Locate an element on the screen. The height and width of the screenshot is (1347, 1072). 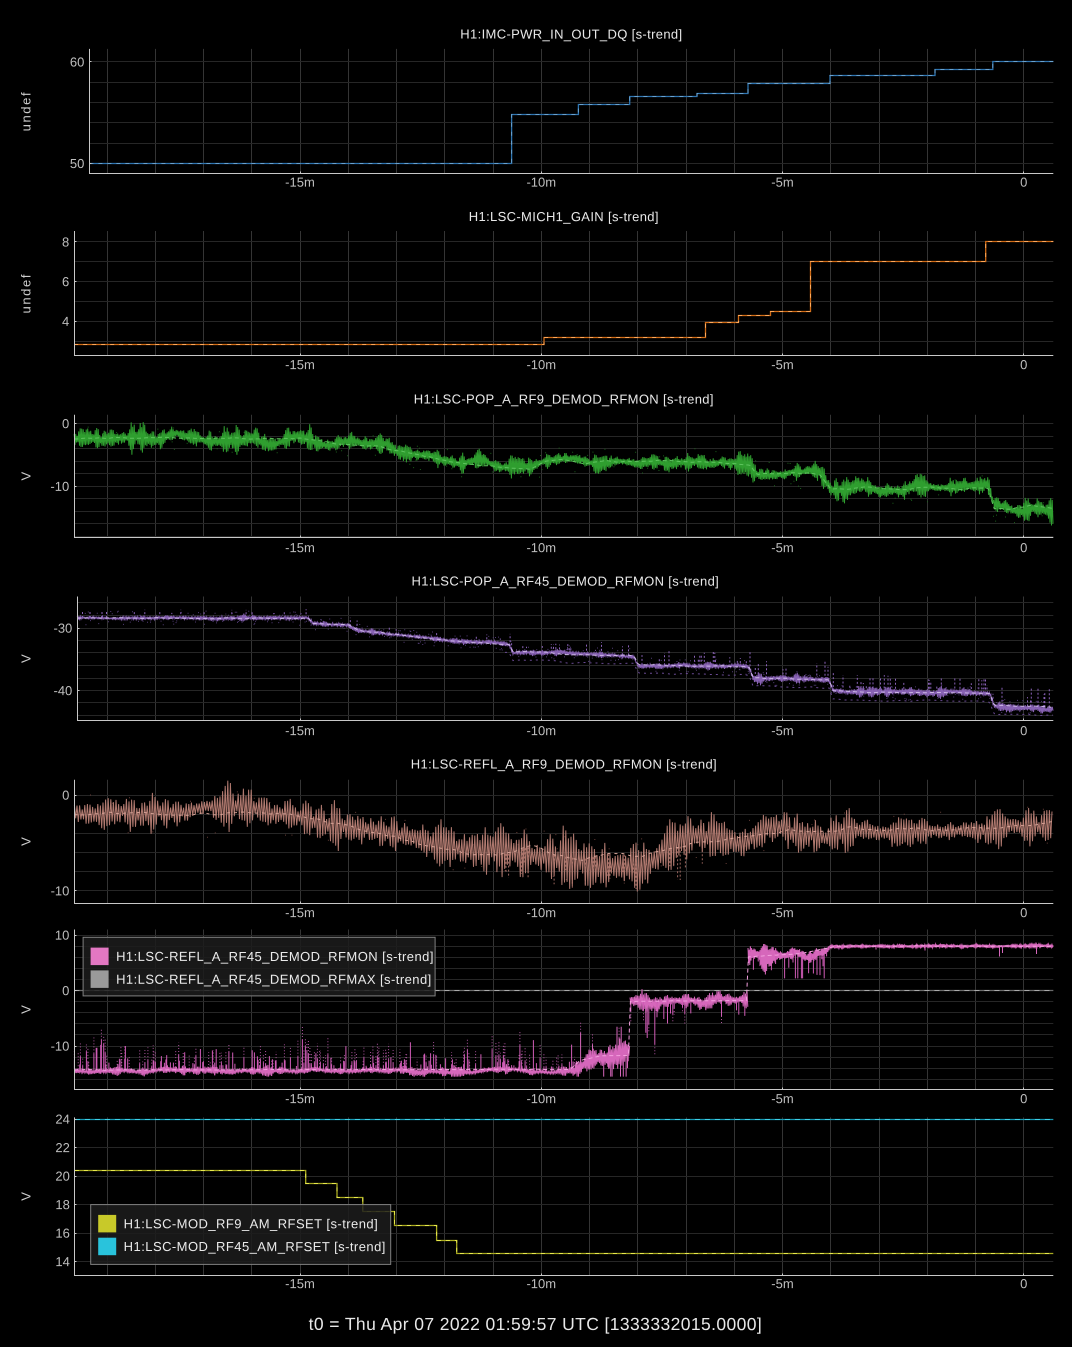
svg-text:H1:LSC-MOD_RF45_AM_RFSET [s-tr: H1:LSC-MOD_RF45_AM_RFSET [s-trend] is located at coordinates (255, 1246).